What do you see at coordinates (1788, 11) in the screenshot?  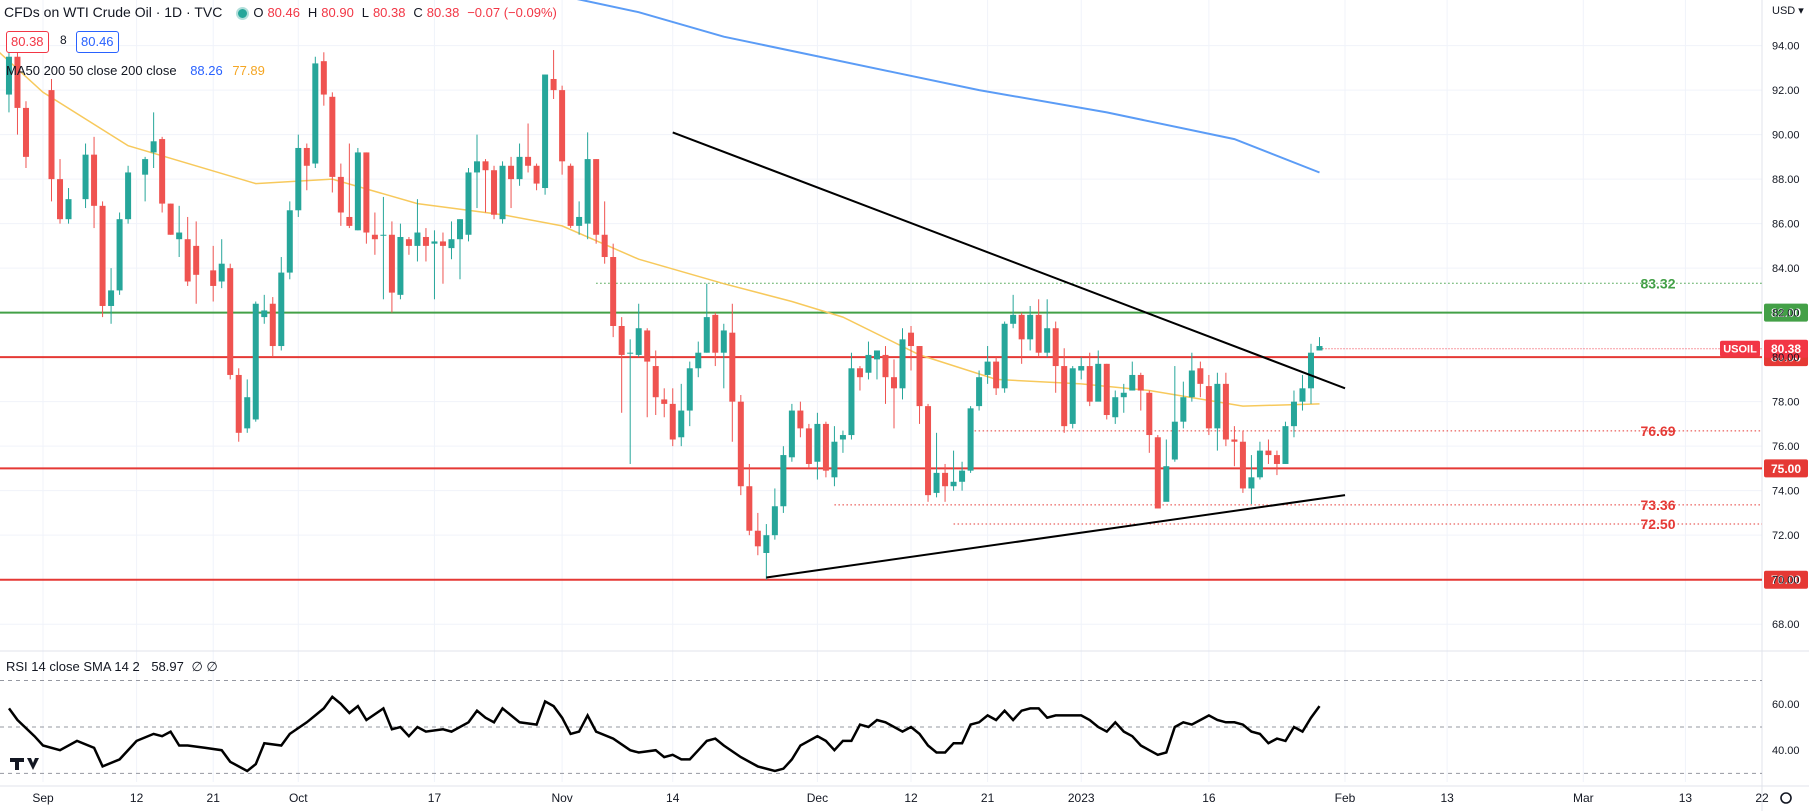 I see `currency-label: USD ▾` at bounding box center [1788, 11].